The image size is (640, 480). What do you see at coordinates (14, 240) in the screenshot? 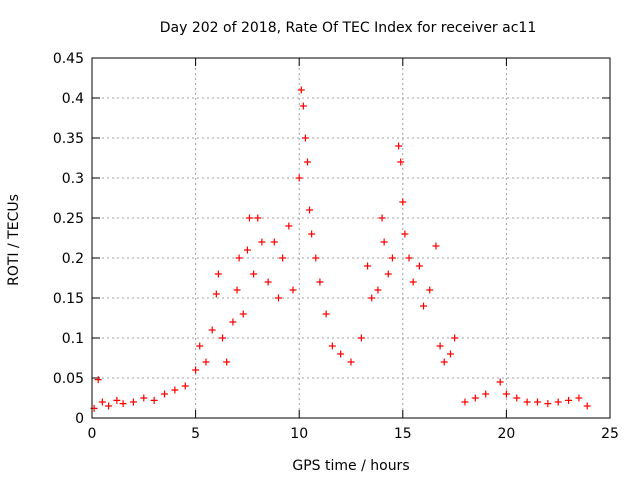
I see `y-axis-label: ROTI / TECUs` at bounding box center [14, 240].